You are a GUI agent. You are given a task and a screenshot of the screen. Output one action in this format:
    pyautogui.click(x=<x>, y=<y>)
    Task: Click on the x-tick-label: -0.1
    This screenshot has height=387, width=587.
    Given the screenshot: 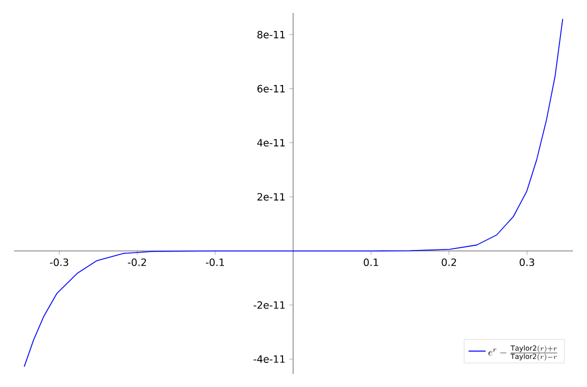 What is the action you would take?
    pyautogui.click(x=215, y=262)
    